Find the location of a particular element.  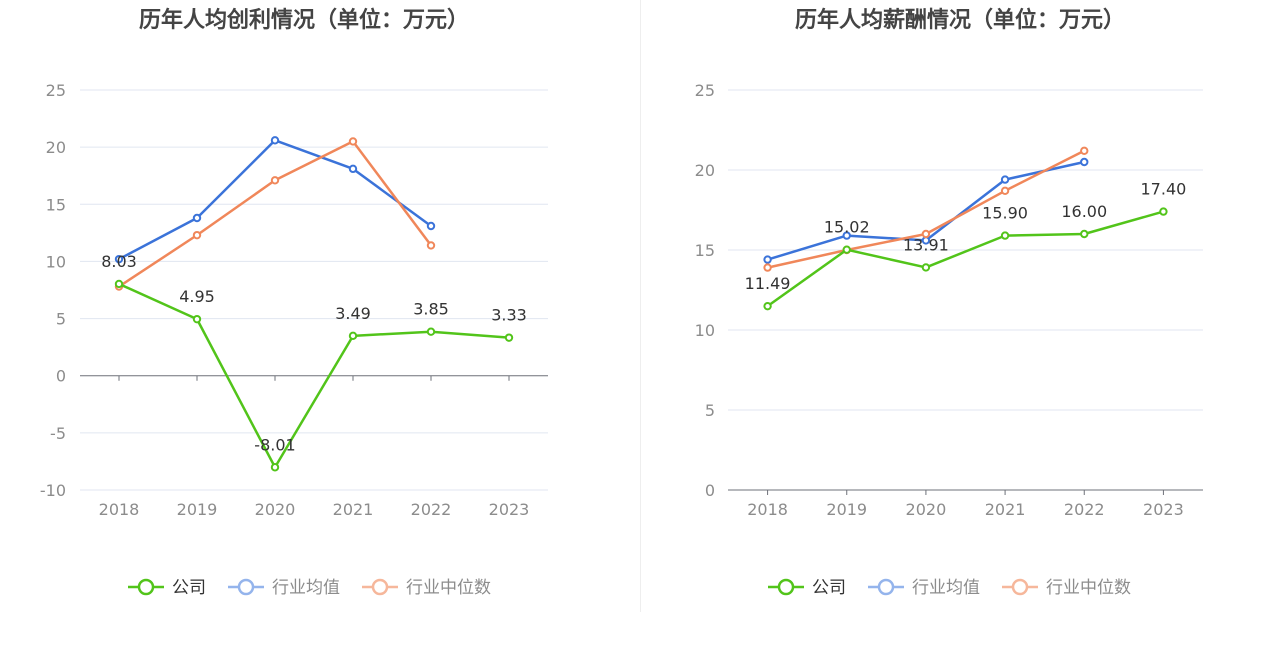

panel-divider is located at coordinates (640, 306).